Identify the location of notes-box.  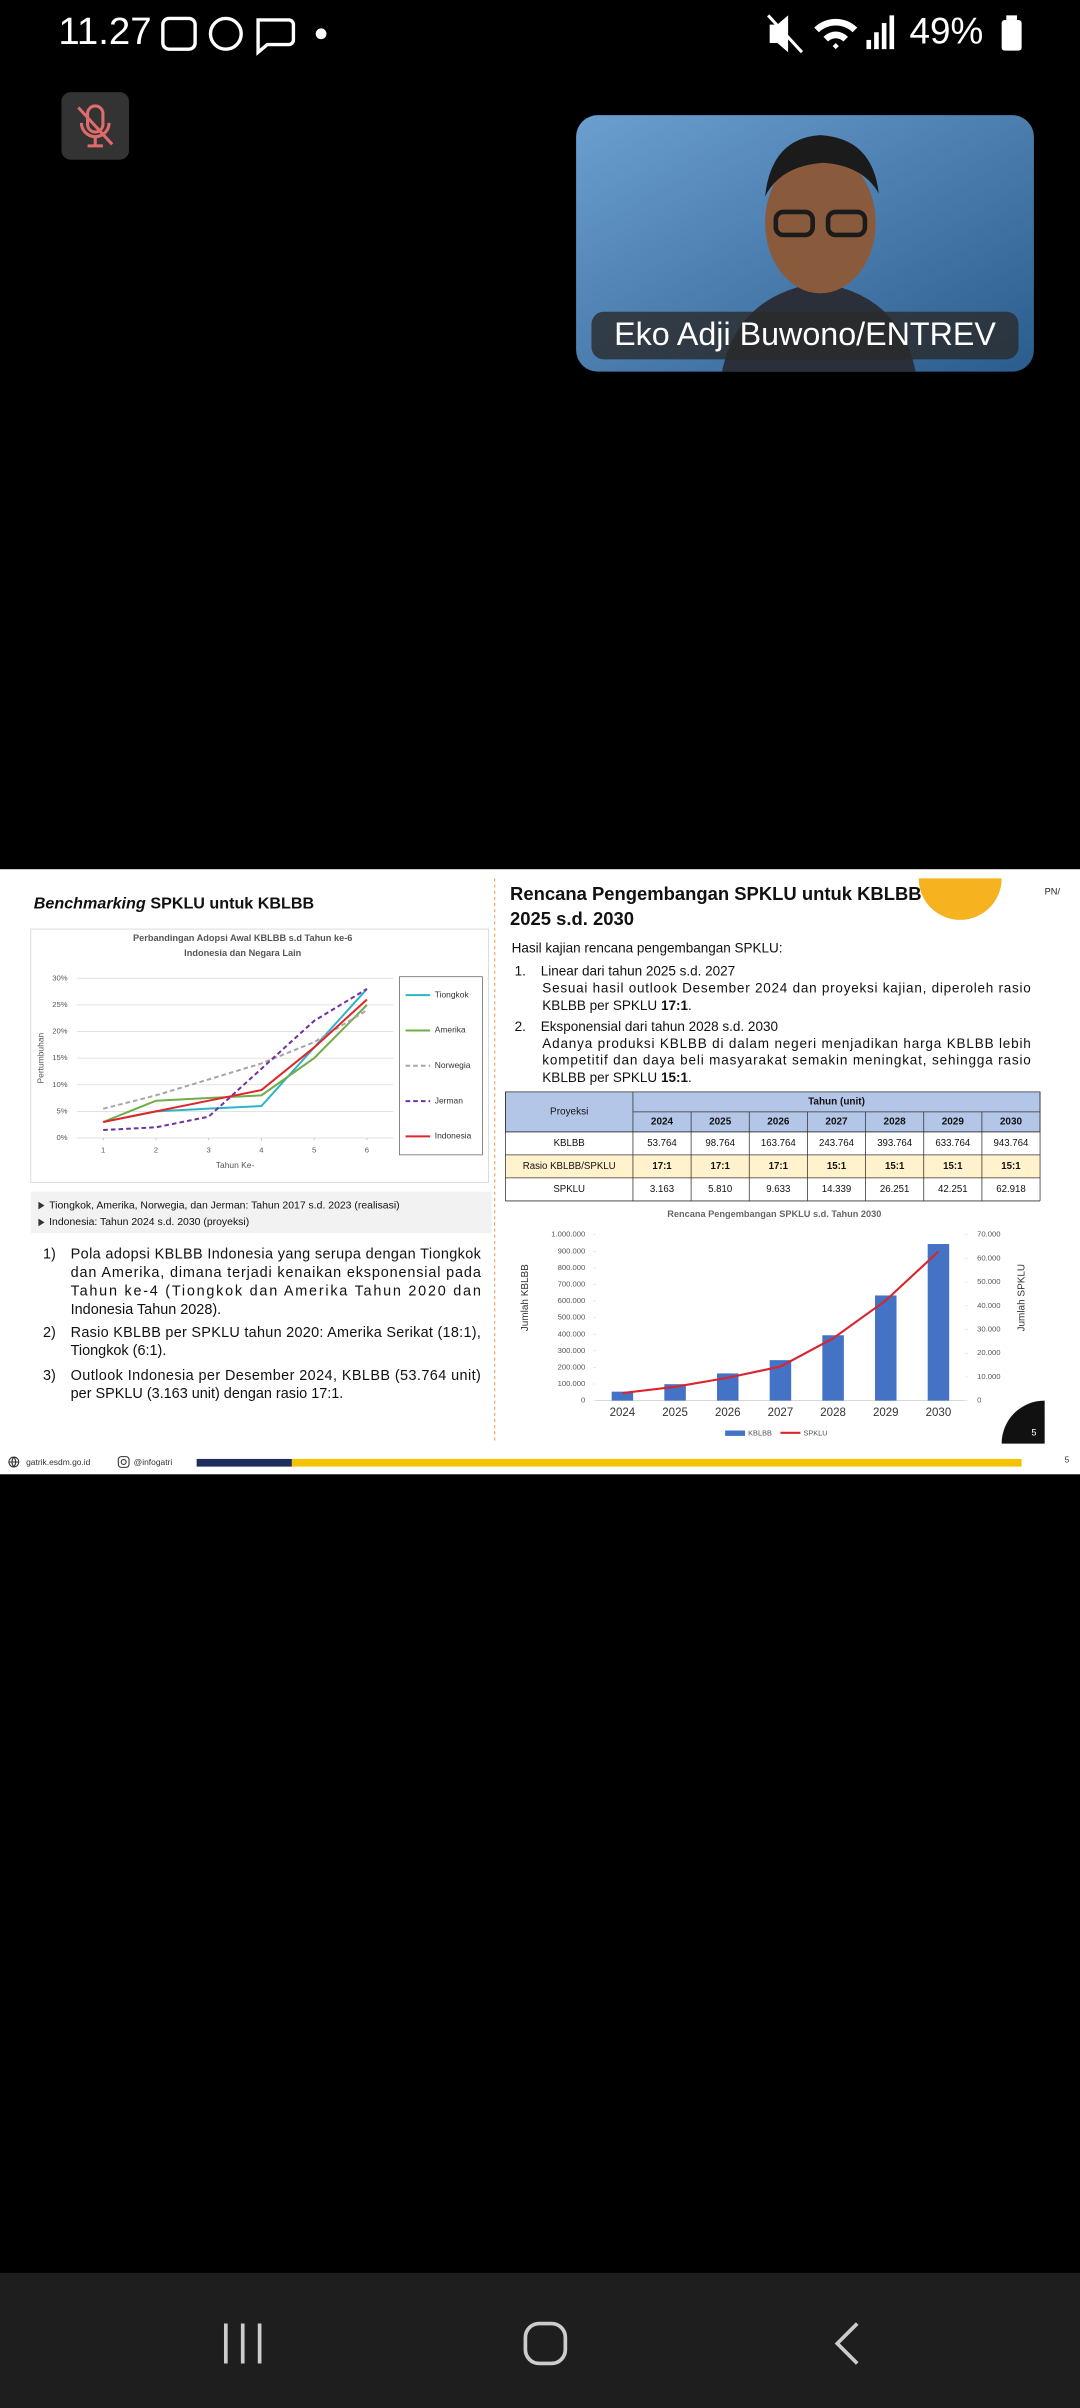
(261, 1212).